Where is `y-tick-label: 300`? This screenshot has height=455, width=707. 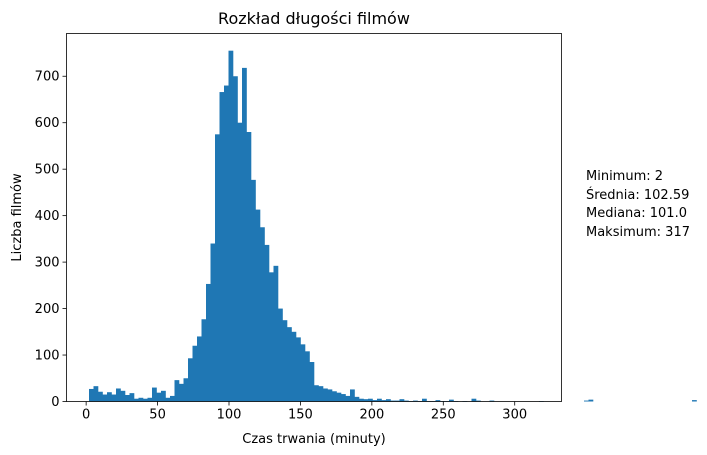
y-tick-label: 300 is located at coordinates (47, 263).